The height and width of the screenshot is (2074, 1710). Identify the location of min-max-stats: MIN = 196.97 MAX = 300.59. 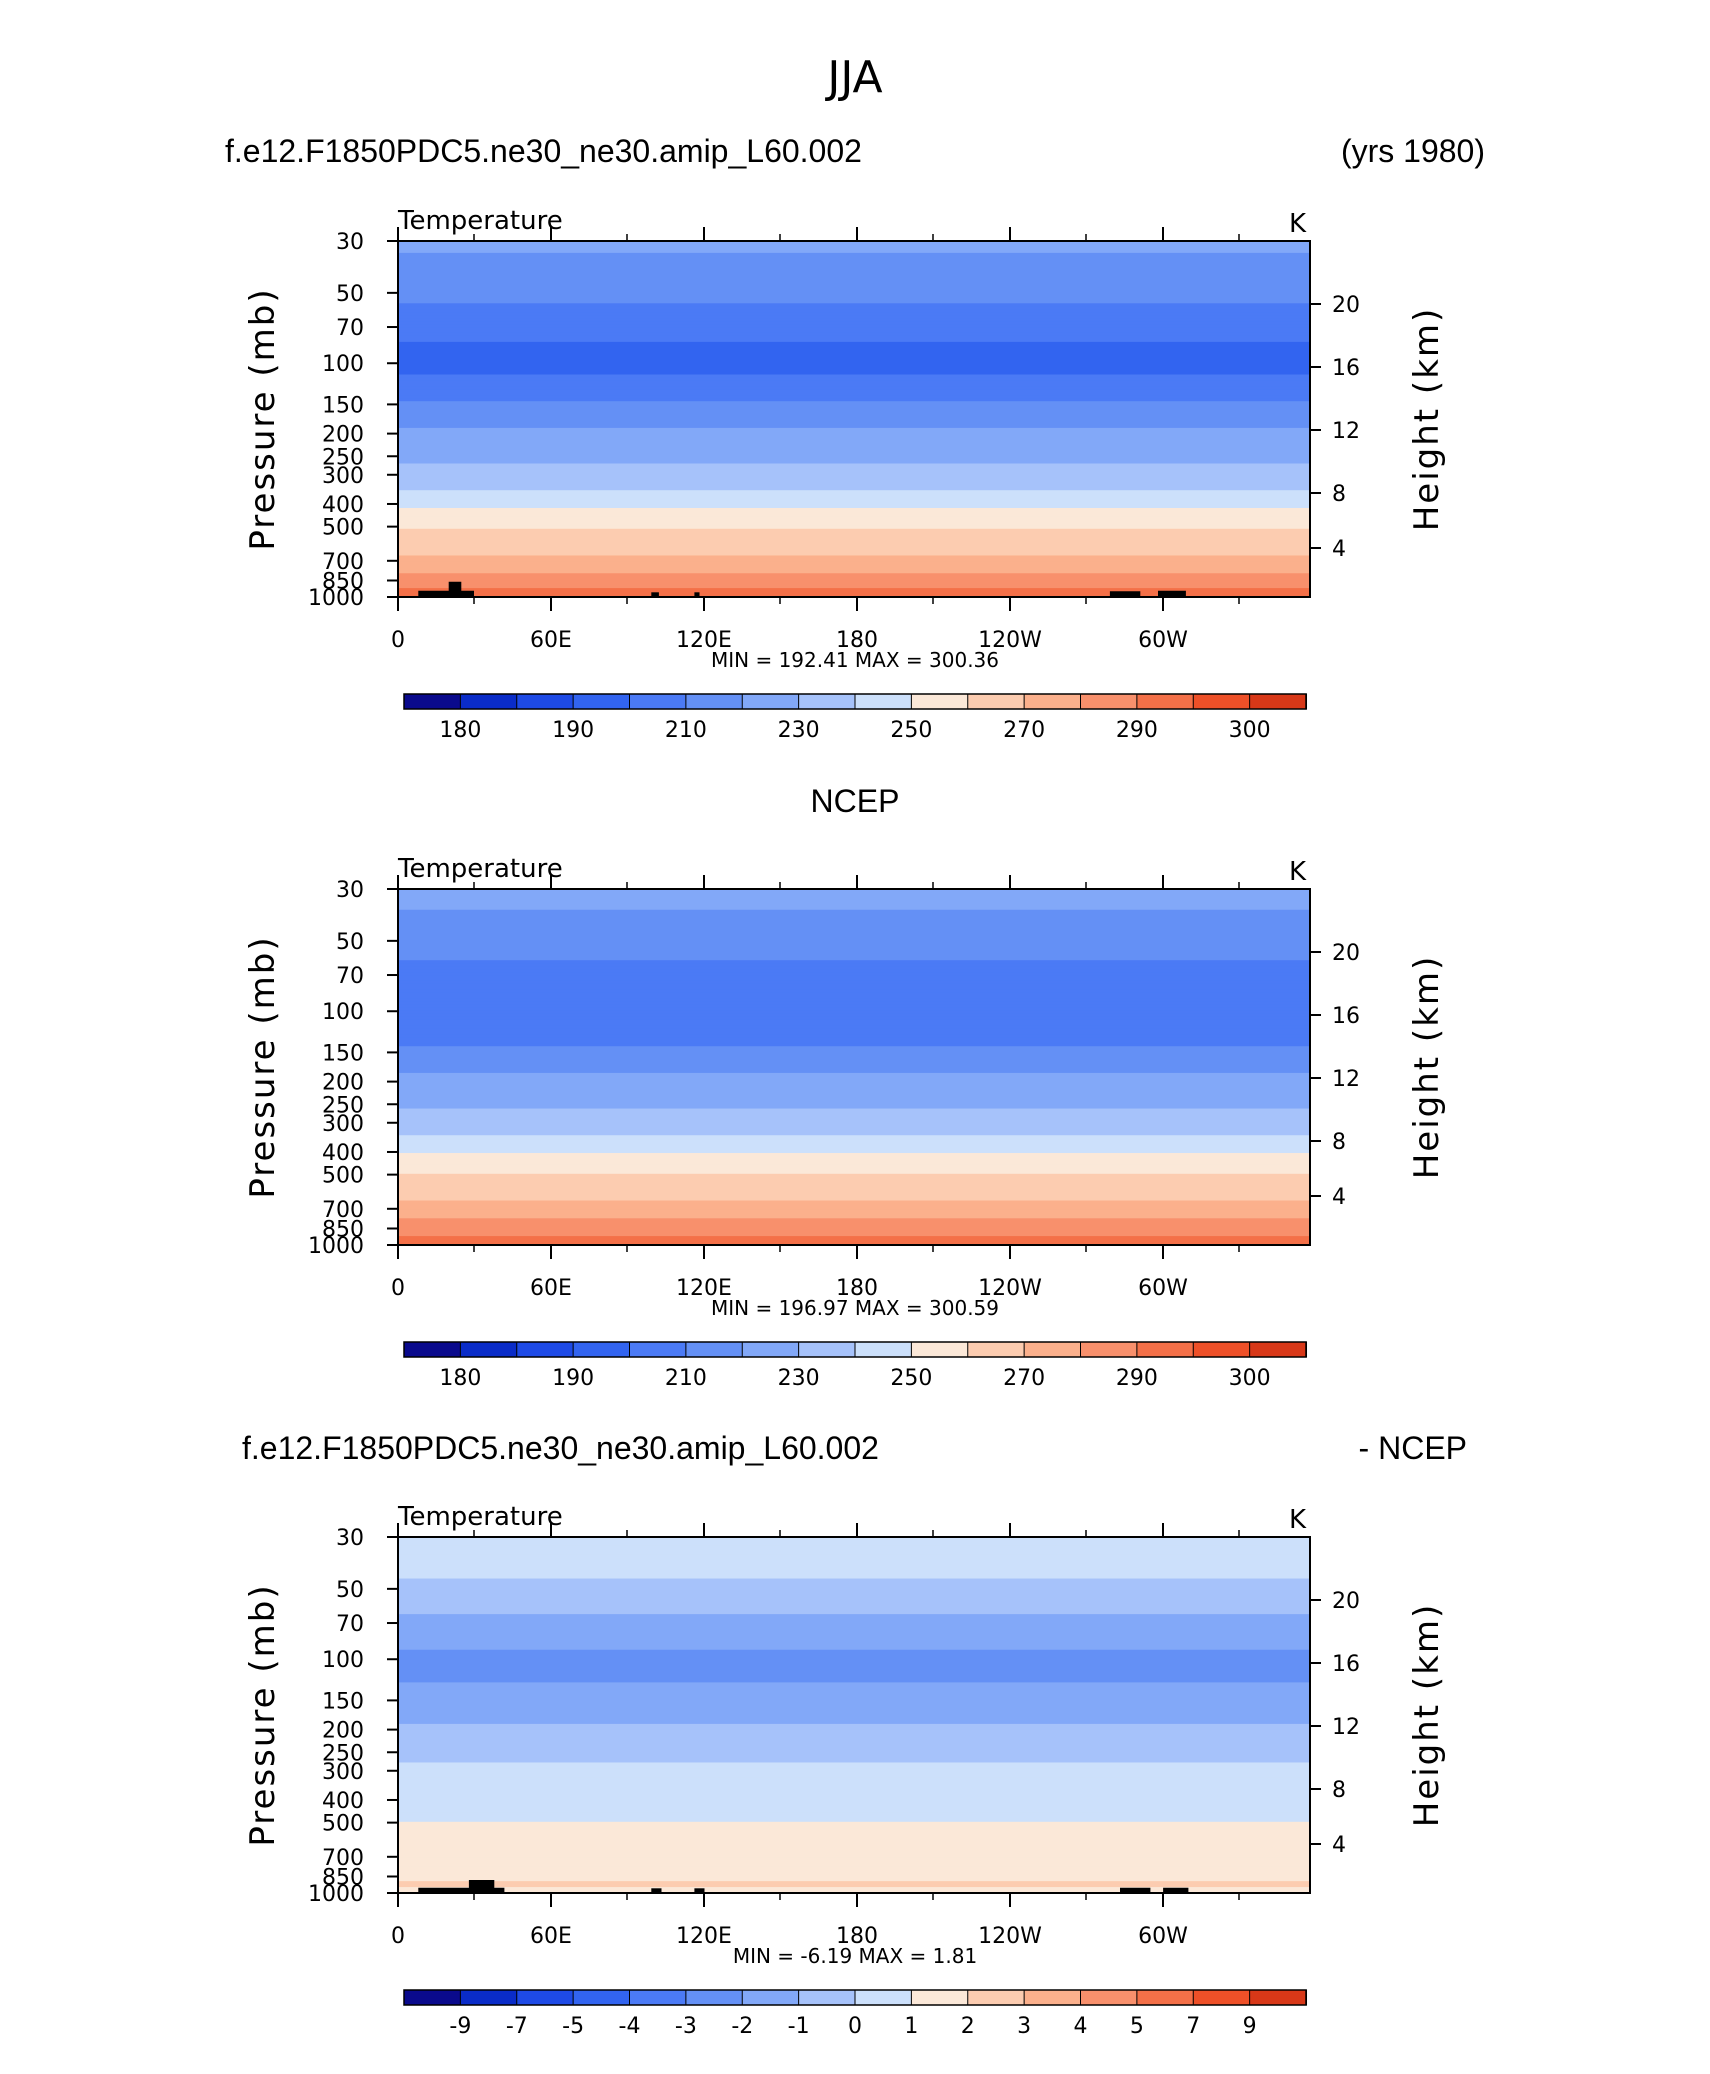
(855, 1308).